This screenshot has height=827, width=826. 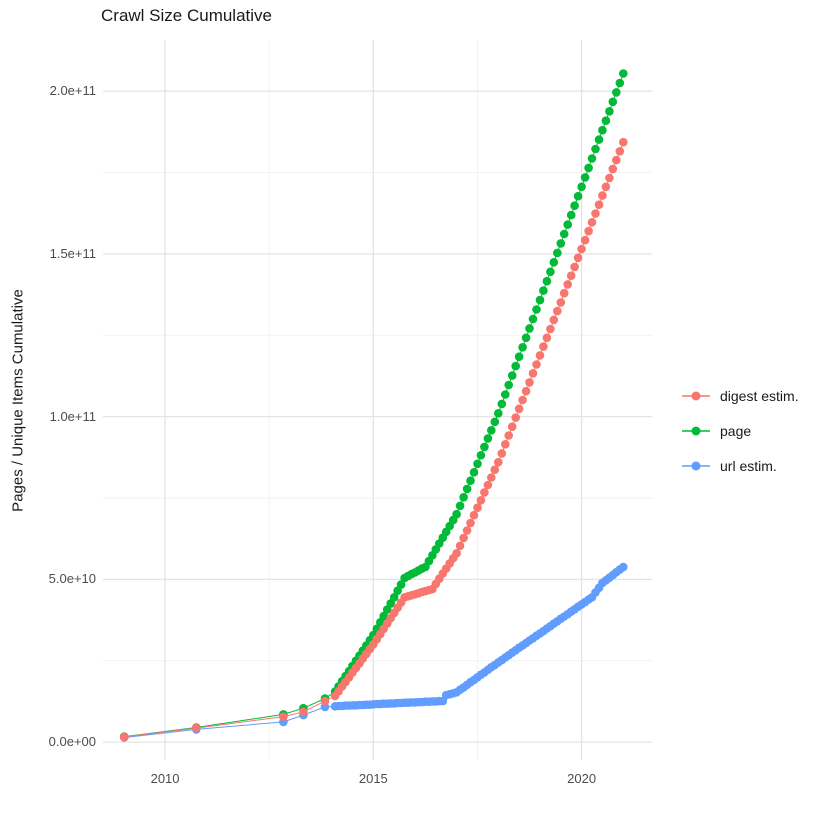 I want to click on x-tick-label: 2010, so click(x=165, y=778).